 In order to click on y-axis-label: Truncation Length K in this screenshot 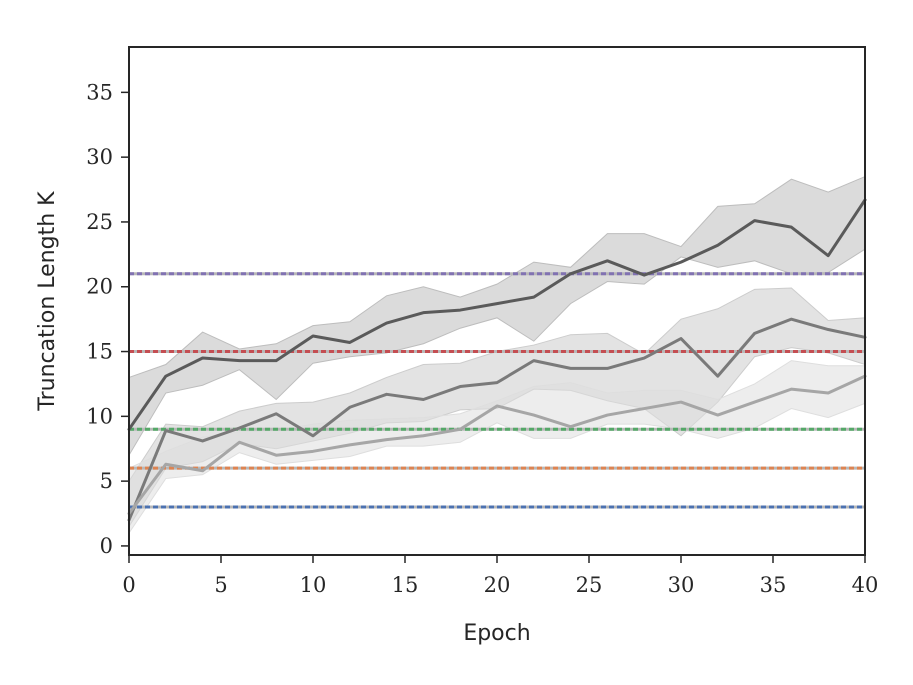, I will do `click(47, 301)`.